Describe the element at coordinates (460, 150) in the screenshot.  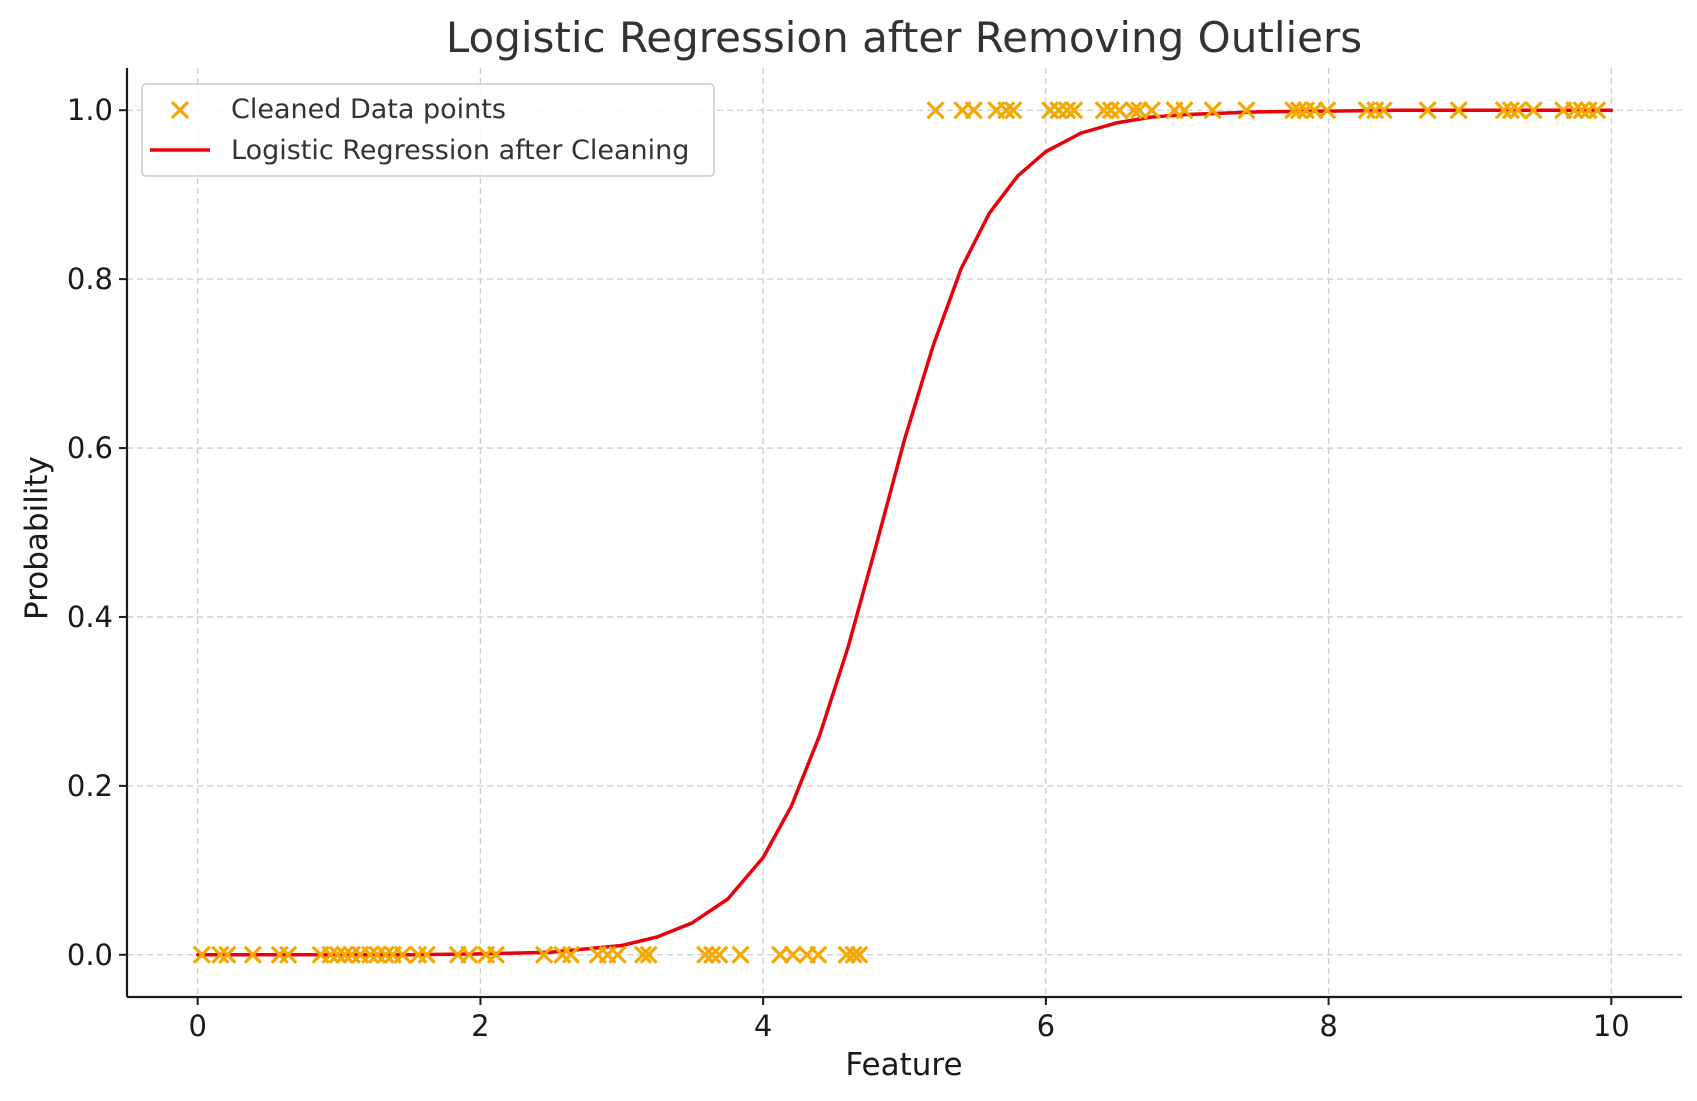
I see `legend-label-line: Logistic Regression after Cleaning` at that location.